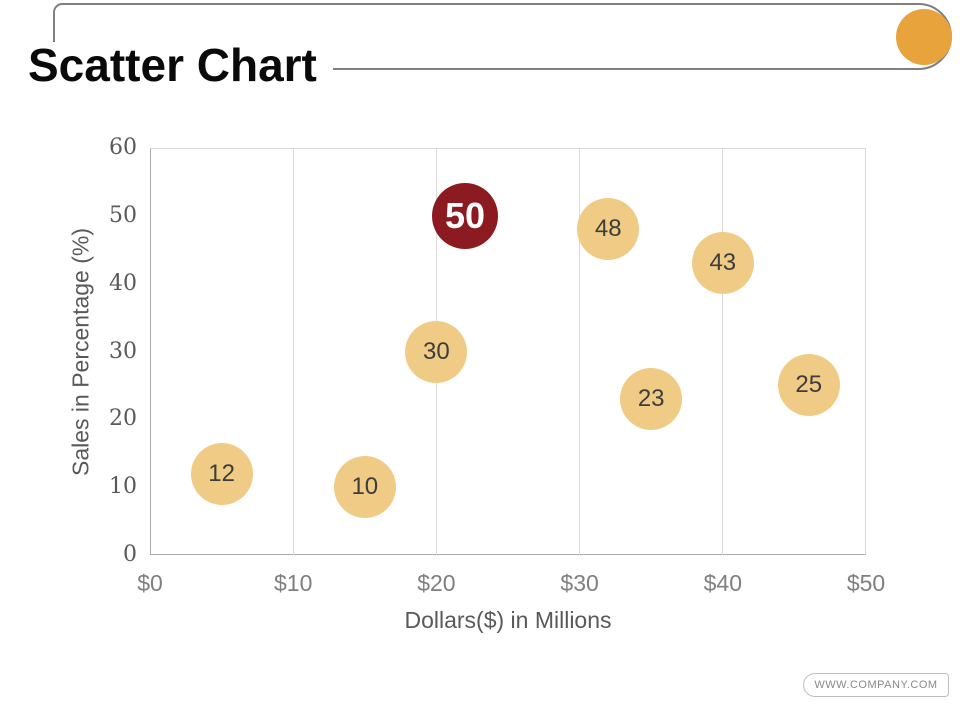 This screenshot has width=960, height=720. Describe the element at coordinates (130, 554) in the screenshot. I see `y-tick-label-0: 0` at that location.